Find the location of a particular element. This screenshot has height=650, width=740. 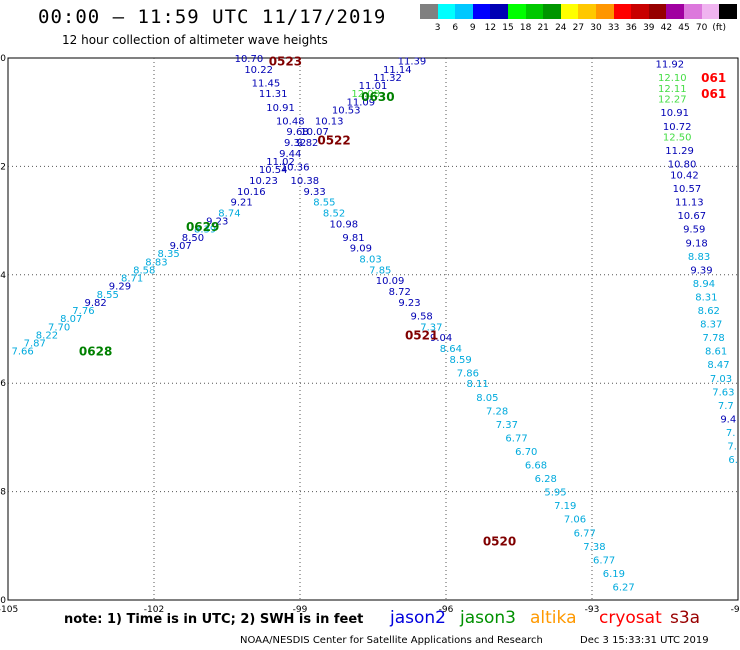

wave-height-value: 6.68 is located at coordinates (536, 466).